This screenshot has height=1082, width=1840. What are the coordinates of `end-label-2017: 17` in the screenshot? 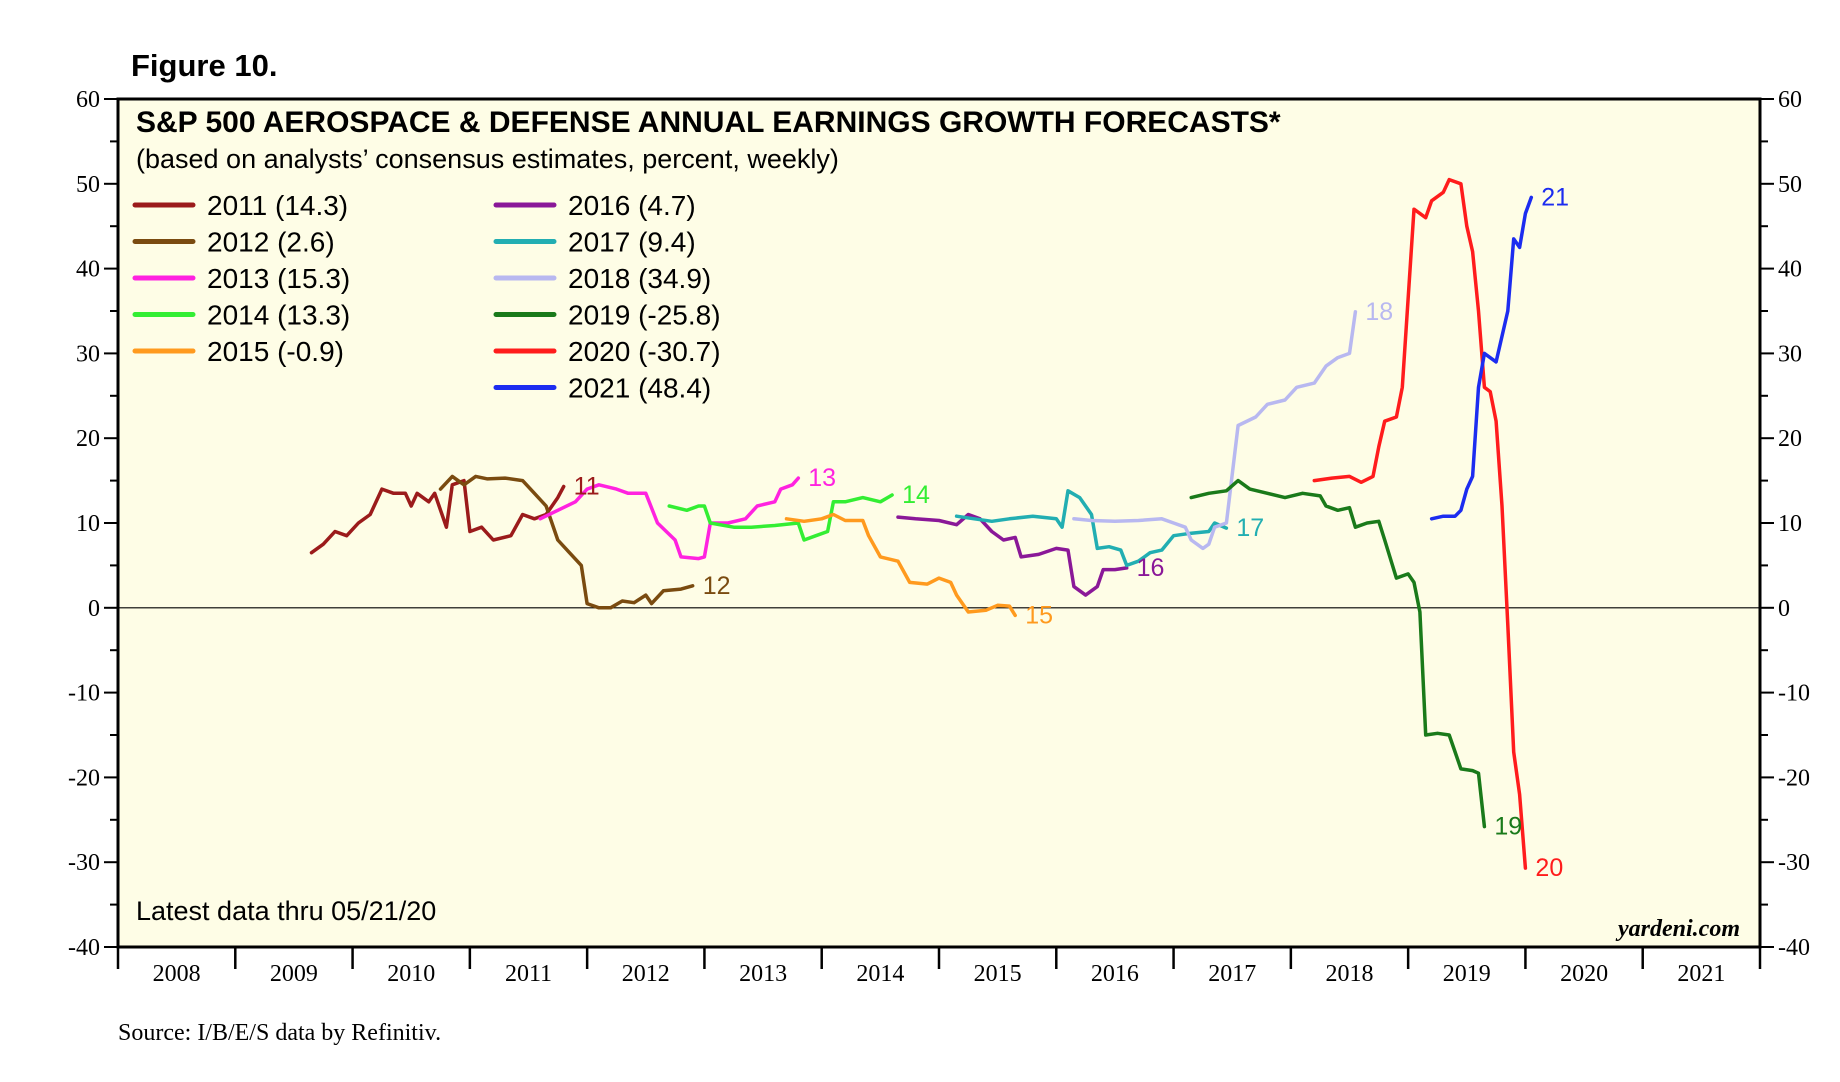 It's located at (1250, 528).